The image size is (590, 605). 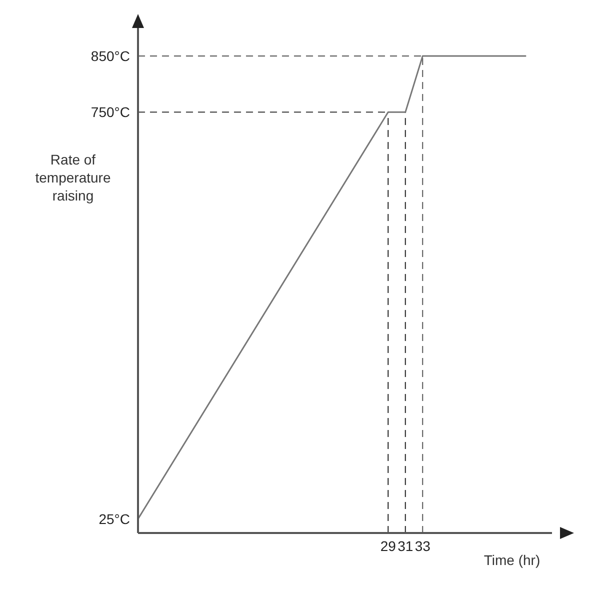 I want to click on y-tick-label: 25°C, so click(x=114, y=518).